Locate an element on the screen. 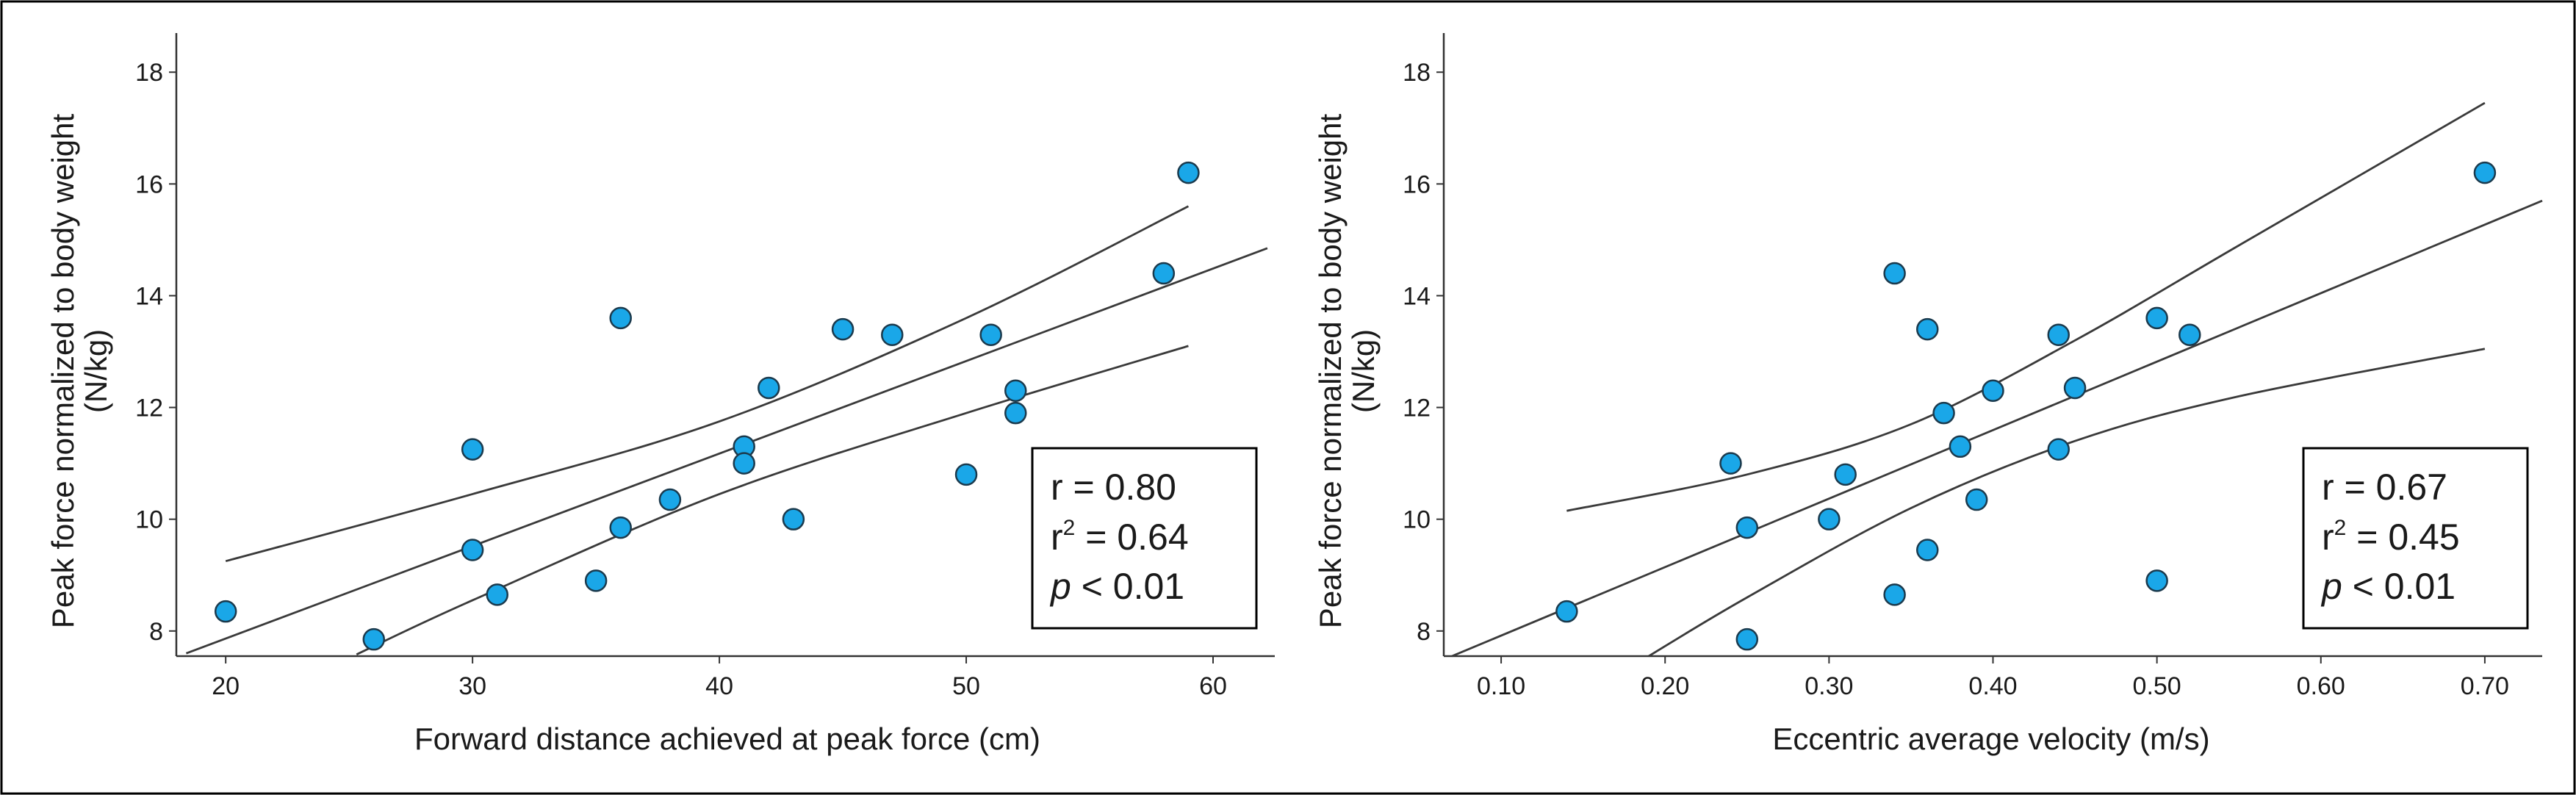 Image resolution: width=2576 pixels, height=795 pixels. chart-left-stat-p-italic: p is located at coordinates (1060, 586).